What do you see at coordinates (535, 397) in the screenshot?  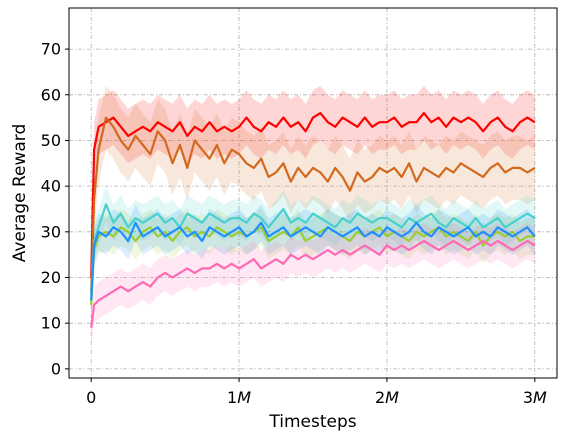 I see `x-tick-label: 3M` at bounding box center [535, 397].